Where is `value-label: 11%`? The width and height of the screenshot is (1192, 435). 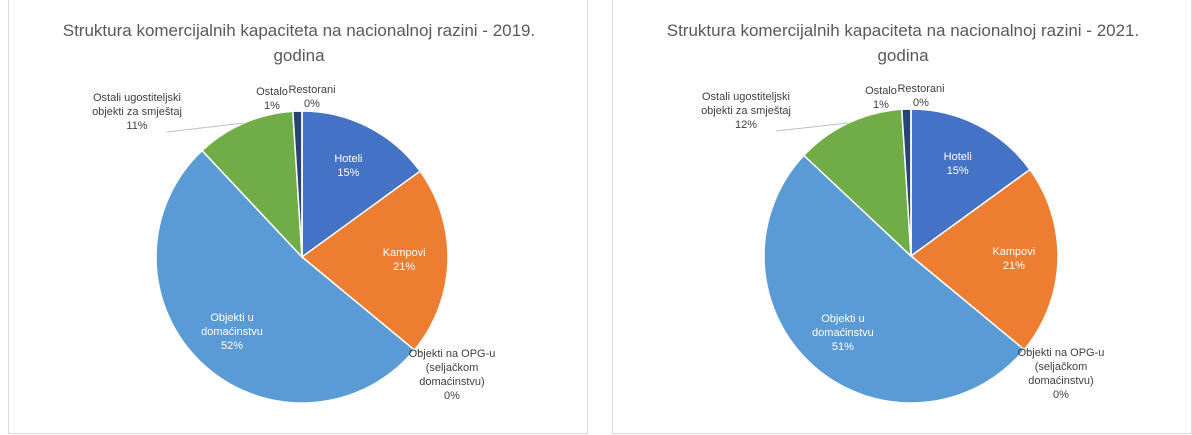
value-label: 11% is located at coordinates (137, 126).